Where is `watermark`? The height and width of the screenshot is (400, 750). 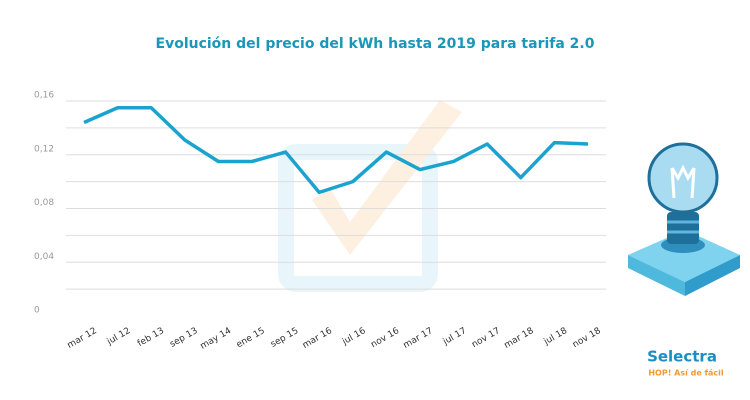
watermark is located at coordinates (370, 196).